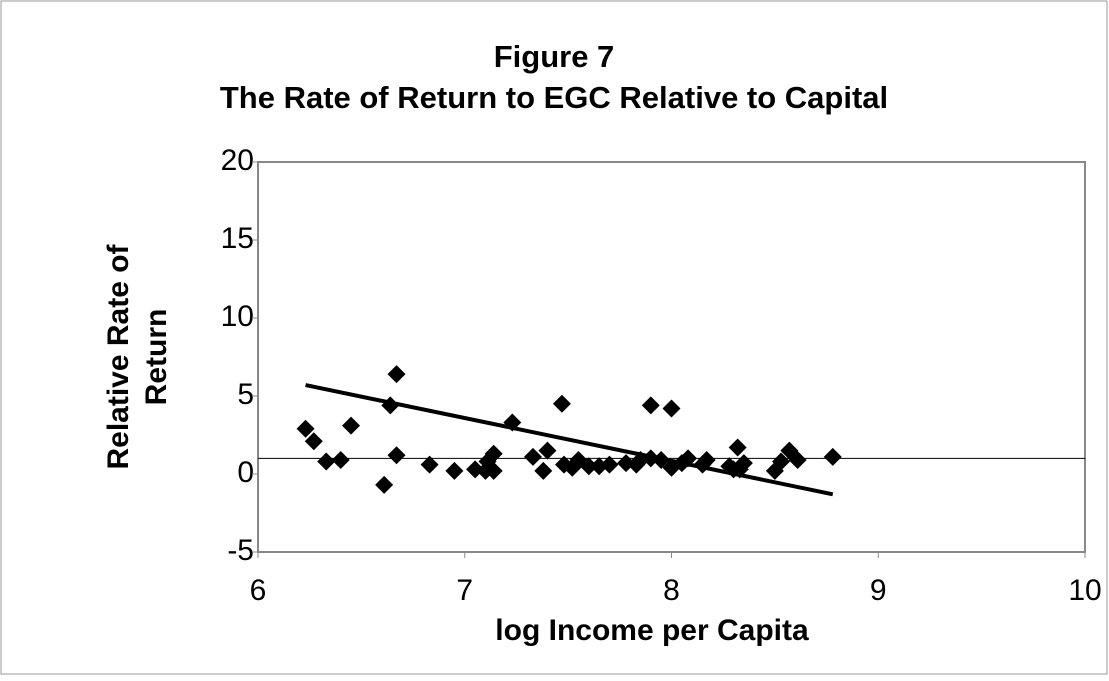 Image resolution: width=1109 pixels, height=681 pixels. Describe the element at coordinates (118, 356) in the screenshot. I see `y-axis-label: Relative Rate of` at that location.